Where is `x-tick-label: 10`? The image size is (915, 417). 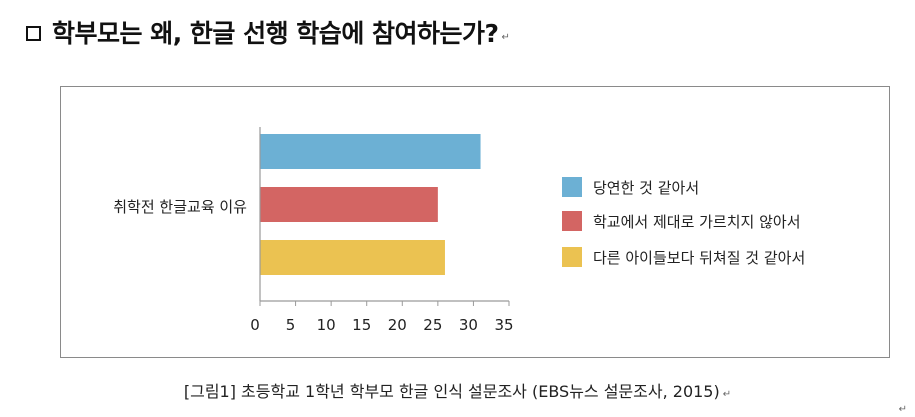
x-tick-label: 10 is located at coordinates (326, 325).